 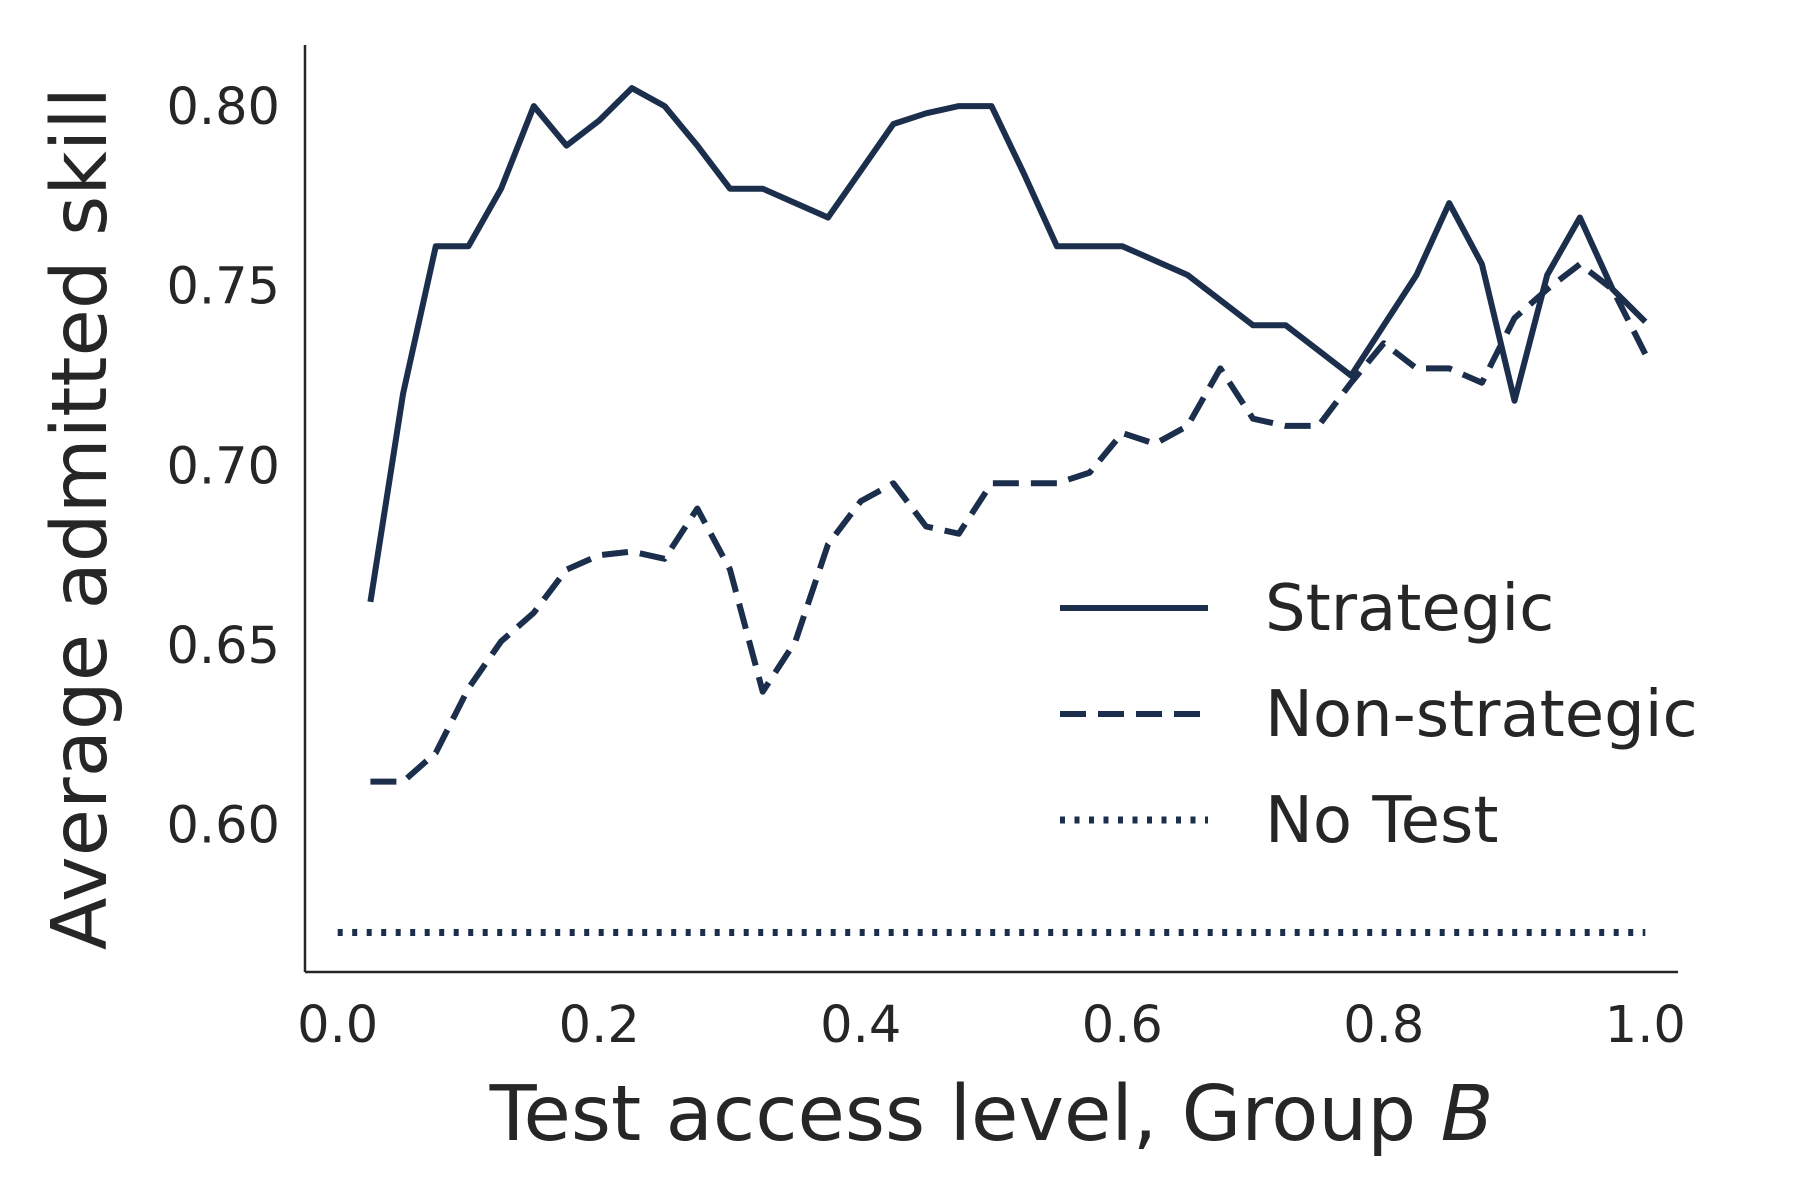 I want to click on legend-label: Strategic, so click(x=1409, y=609).